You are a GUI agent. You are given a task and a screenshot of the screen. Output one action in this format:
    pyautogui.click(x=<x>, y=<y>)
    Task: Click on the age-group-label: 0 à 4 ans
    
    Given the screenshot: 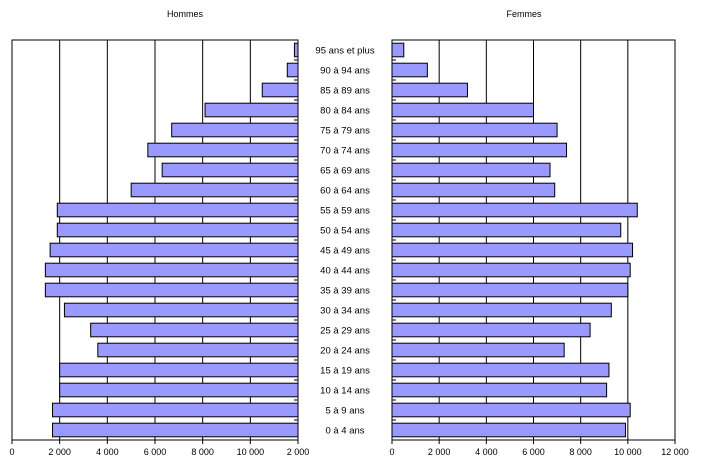 What is the action you would take?
    pyautogui.click(x=344, y=431)
    